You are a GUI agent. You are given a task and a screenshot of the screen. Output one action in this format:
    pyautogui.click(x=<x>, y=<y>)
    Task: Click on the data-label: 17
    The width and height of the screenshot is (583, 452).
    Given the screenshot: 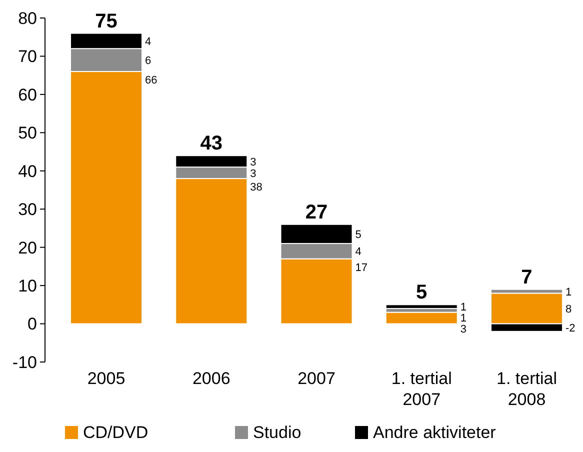 What is the action you would take?
    pyautogui.click(x=361, y=268)
    